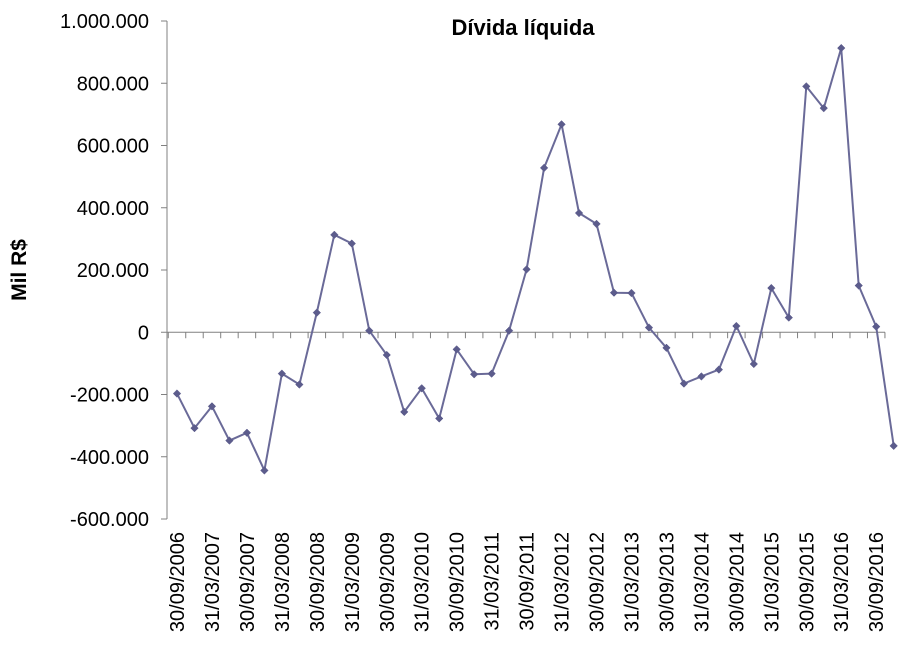 The image size is (921, 660). Describe the element at coordinates (109, 520) in the screenshot. I see `y-tick-label: -600.000` at that location.